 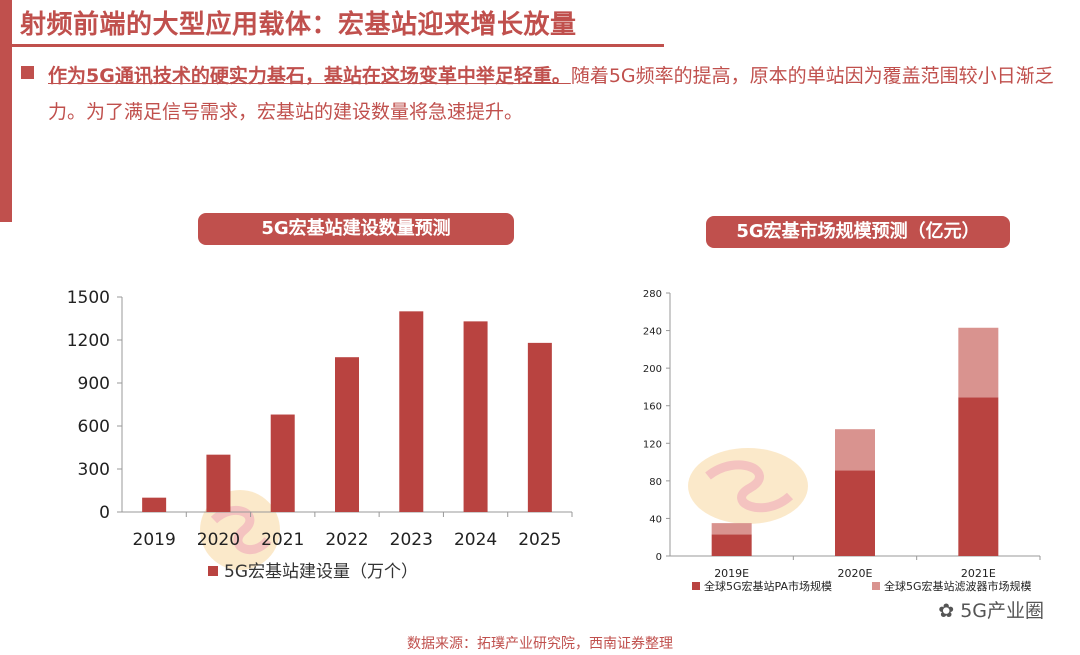 I want to click on watermark-text: 5G产业圈, so click(x=1002, y=611).